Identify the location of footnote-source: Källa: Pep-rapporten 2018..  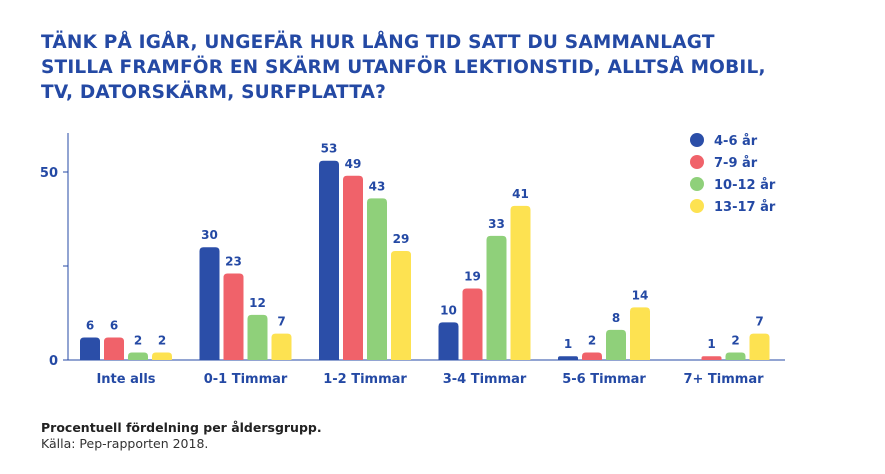
(125, 443).